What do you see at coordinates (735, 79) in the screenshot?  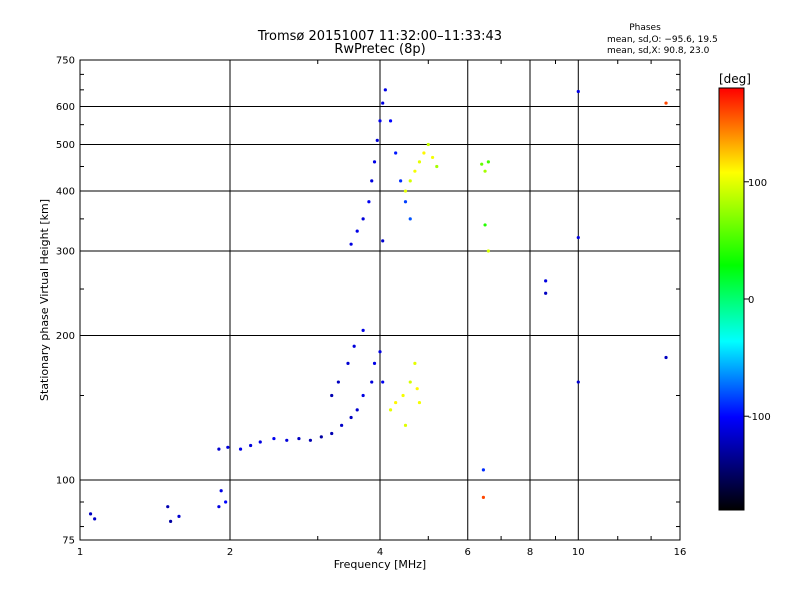 I see `colorbar-label: [deg]` at bounding box center [735, 79].